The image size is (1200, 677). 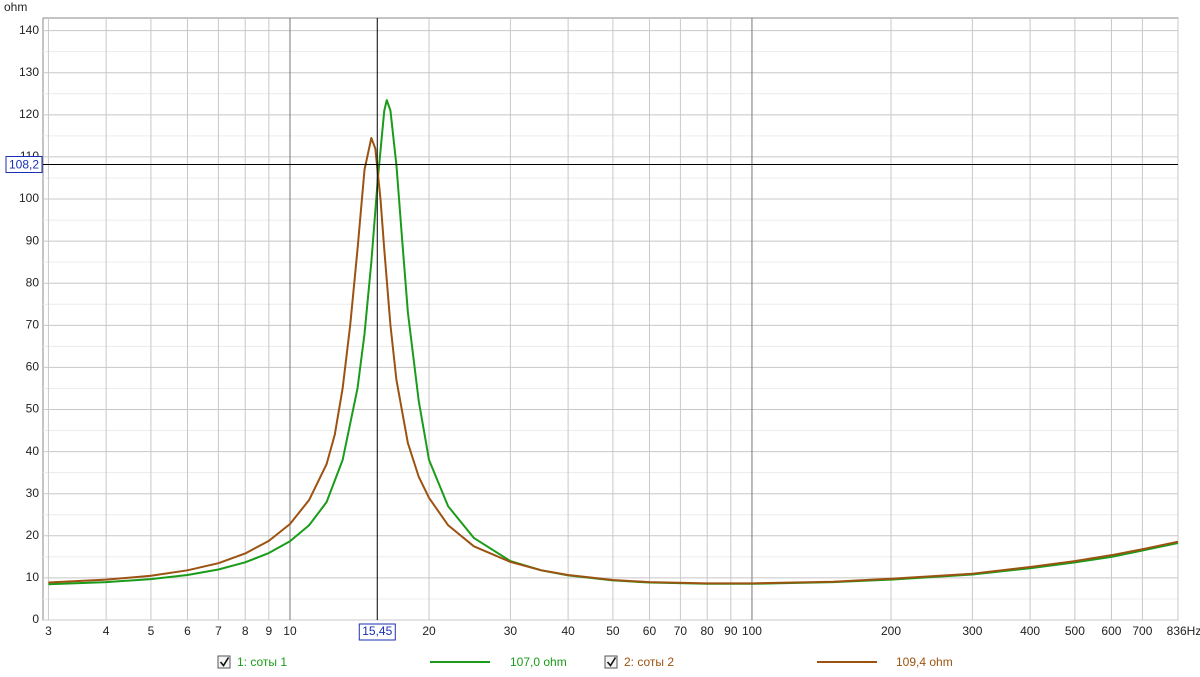 I want to click on x-tick-label: 4, so click(x=106, y=631).